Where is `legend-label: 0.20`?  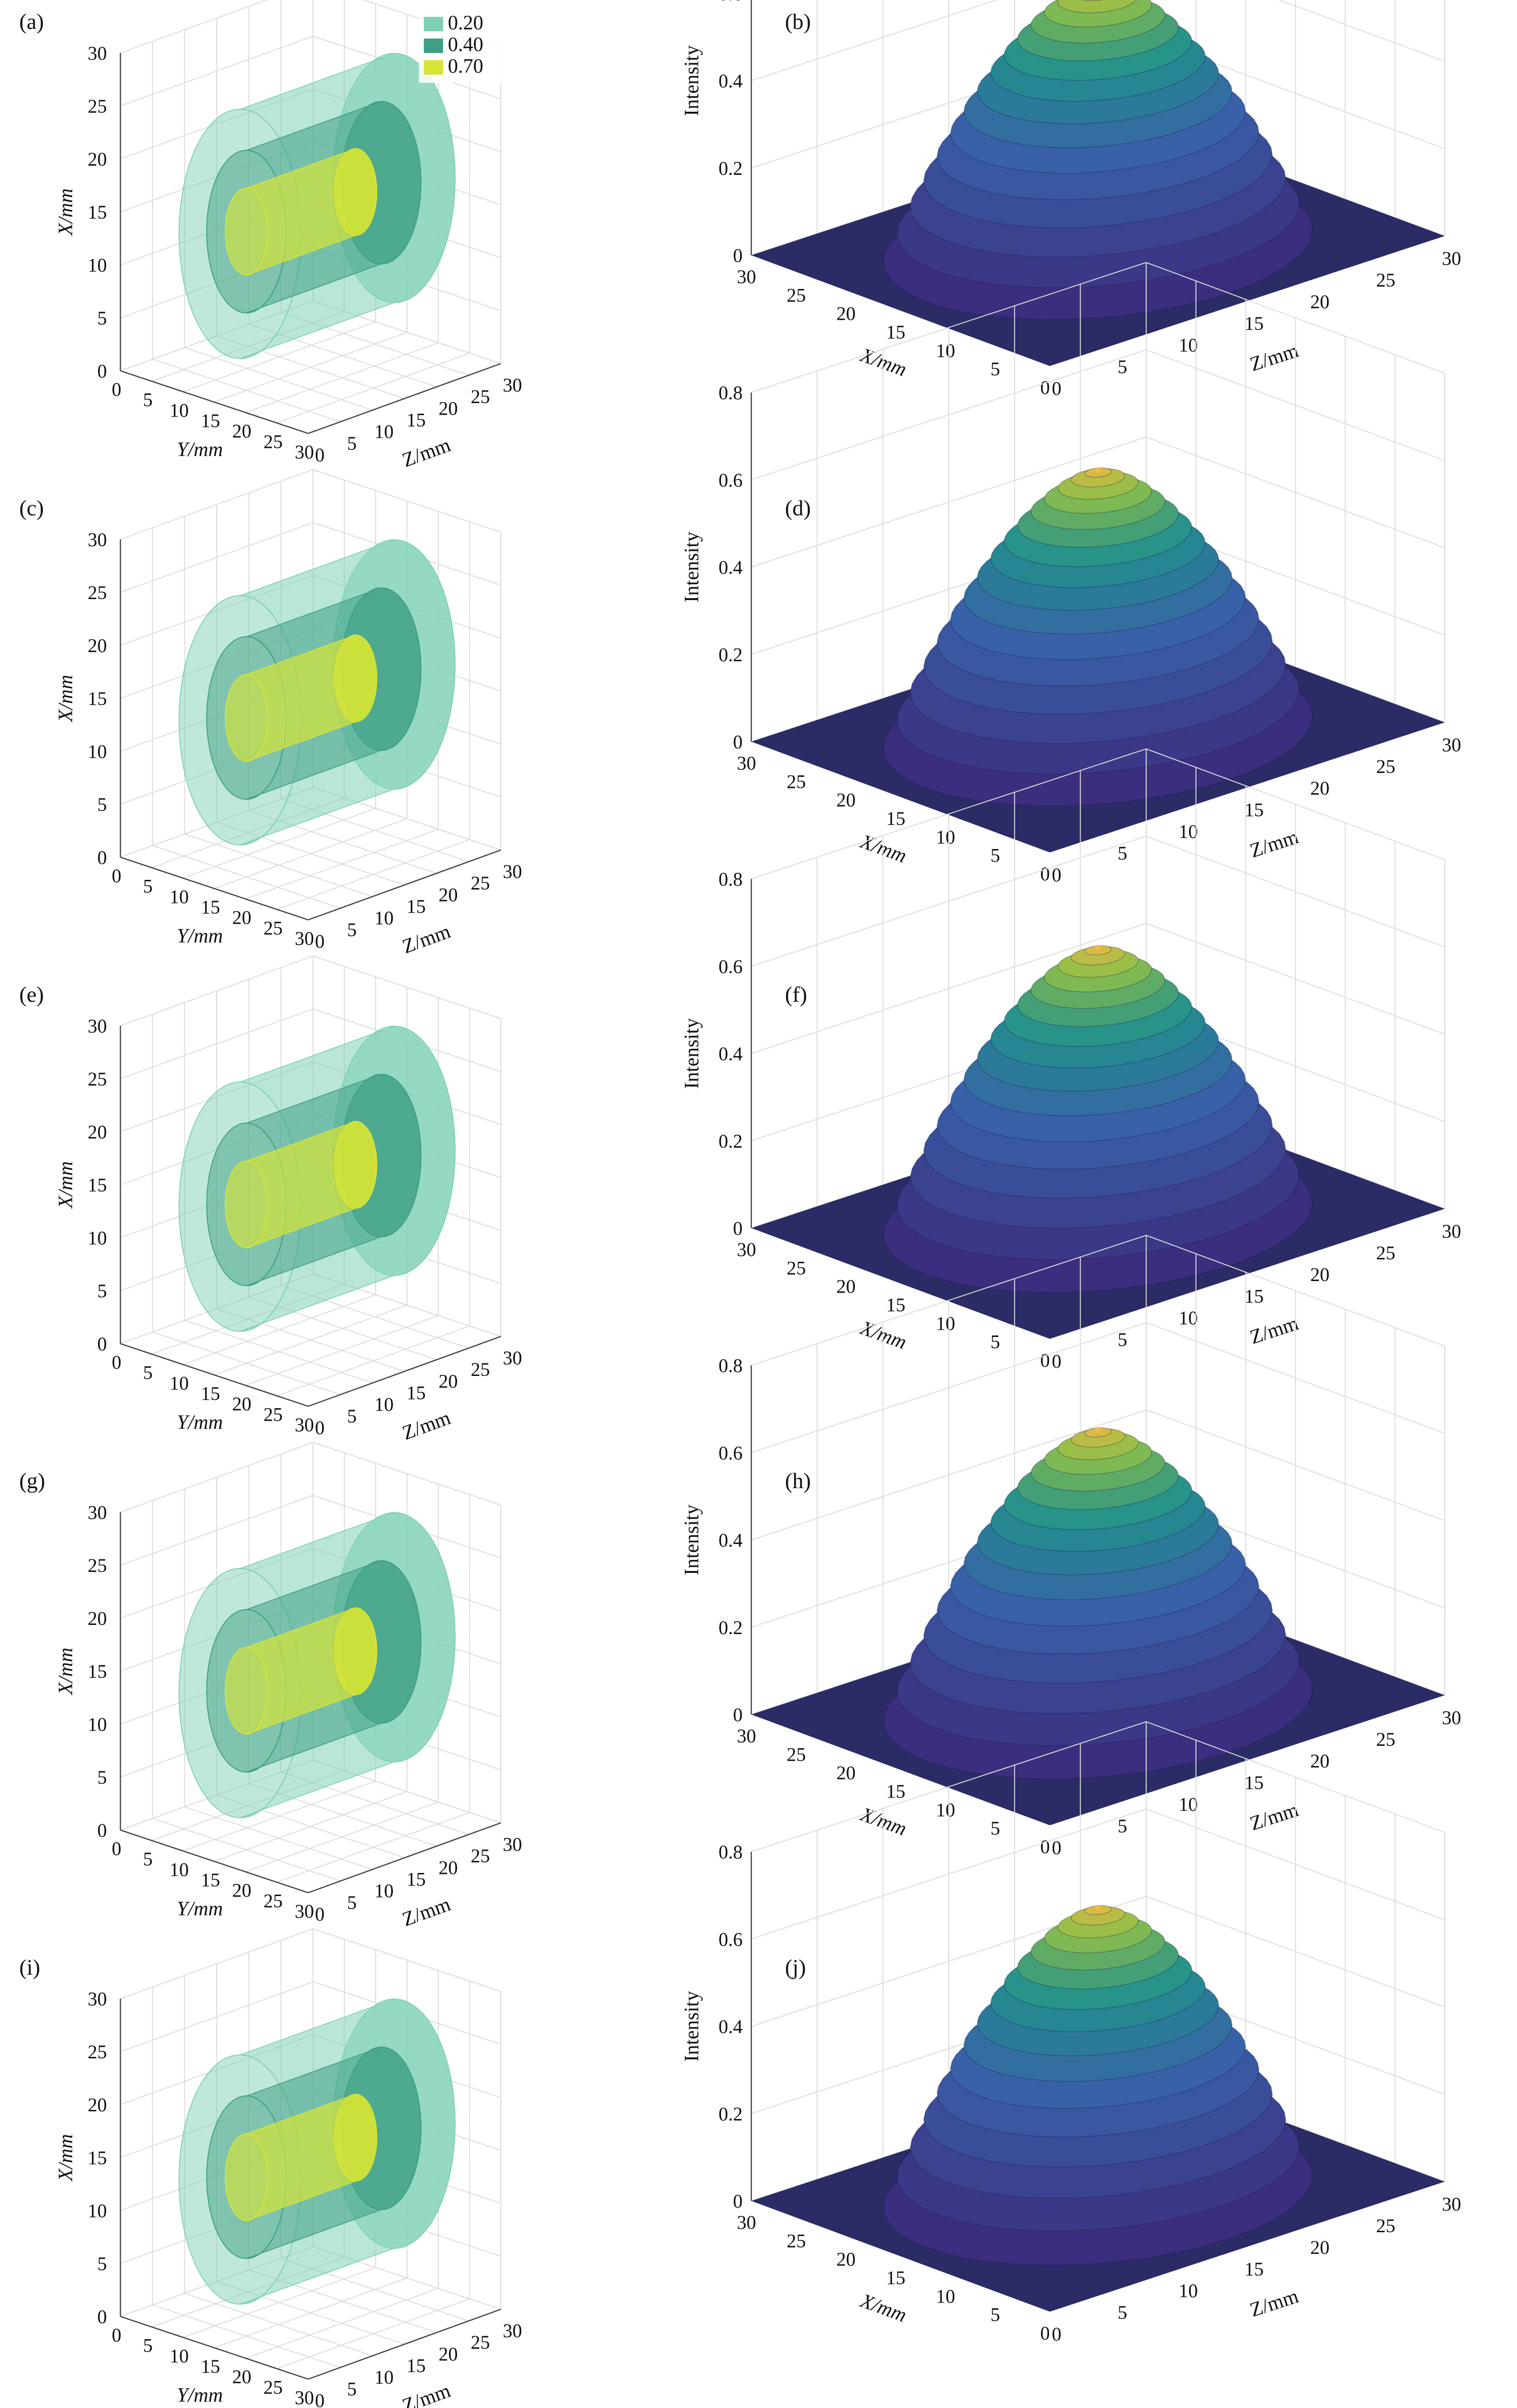 legend-label: 0.20 is located at coordinates (466, 23).